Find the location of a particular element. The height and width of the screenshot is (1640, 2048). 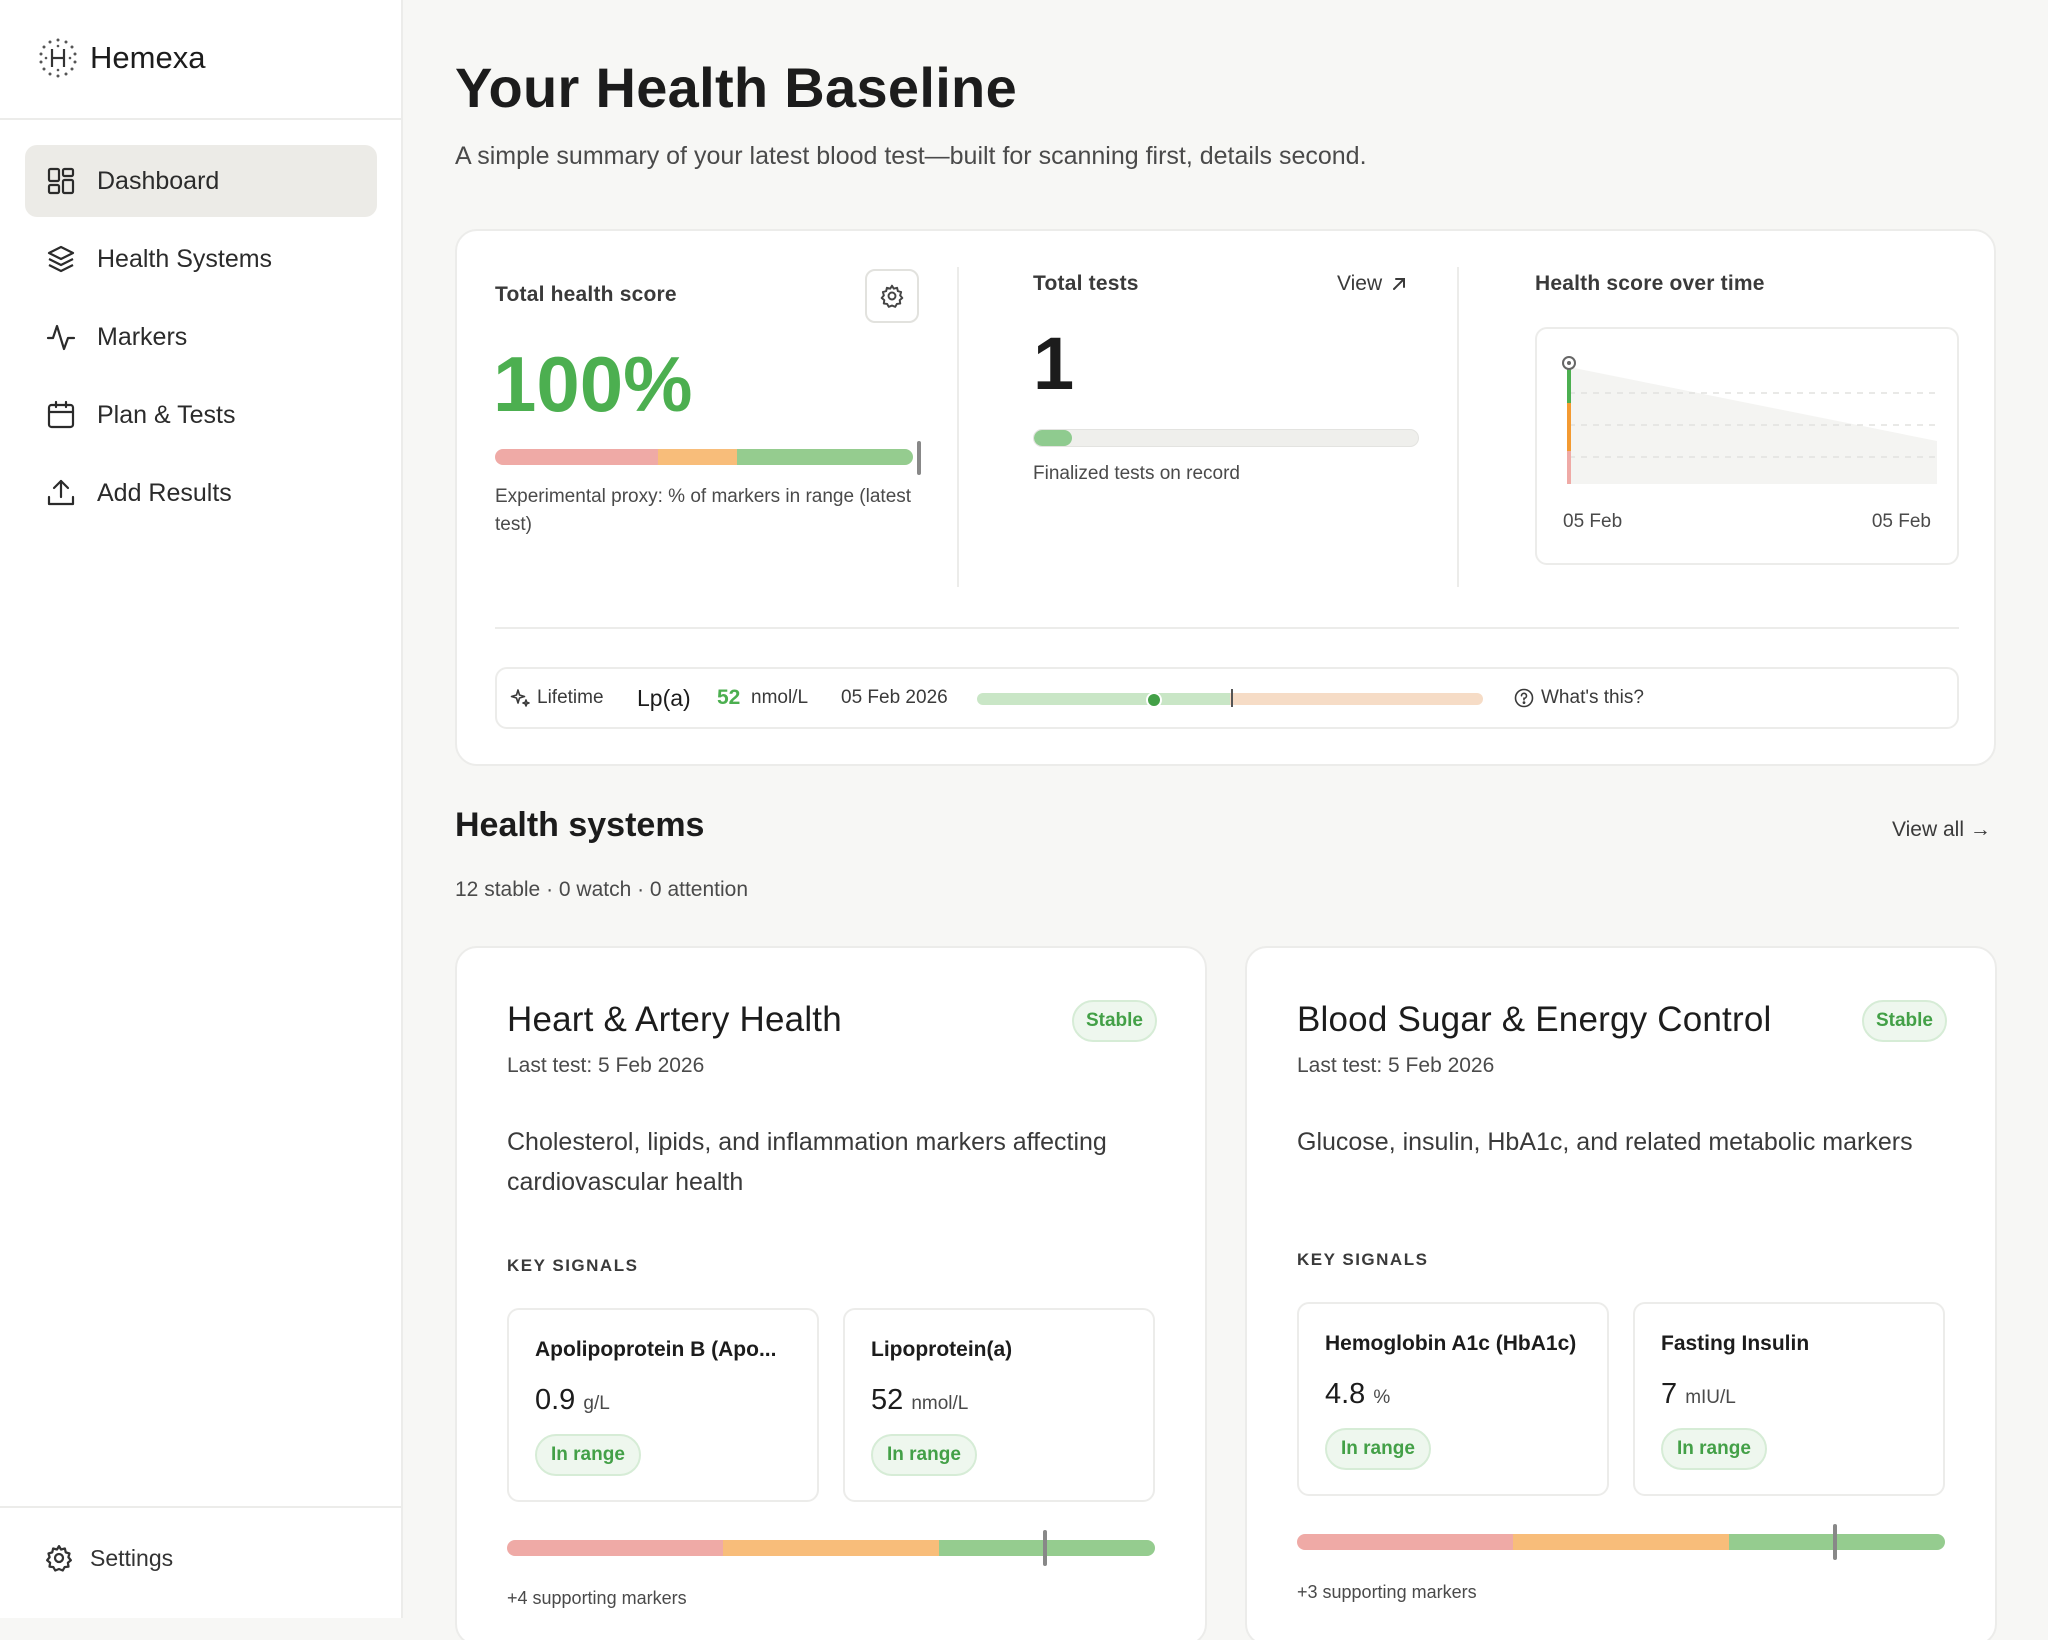

sidebar-item-add-results: Add Results is located at coordinates (201, 493).